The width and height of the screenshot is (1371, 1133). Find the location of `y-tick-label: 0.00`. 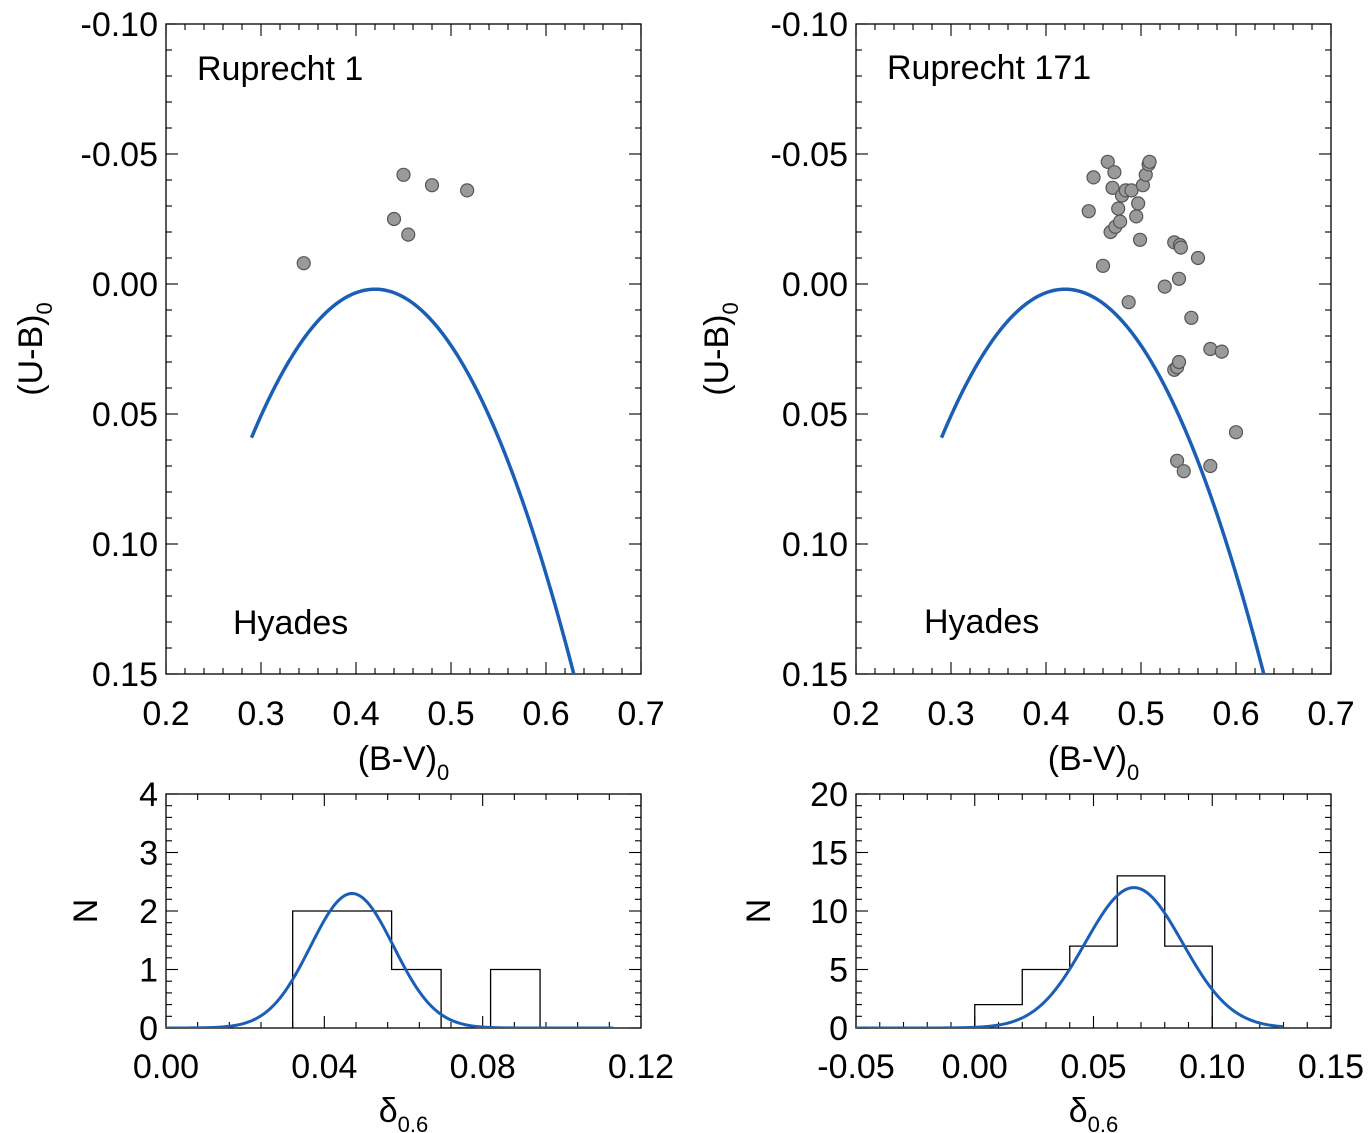

y-tick-label: 0.00 is located at coordinates (815, 285).